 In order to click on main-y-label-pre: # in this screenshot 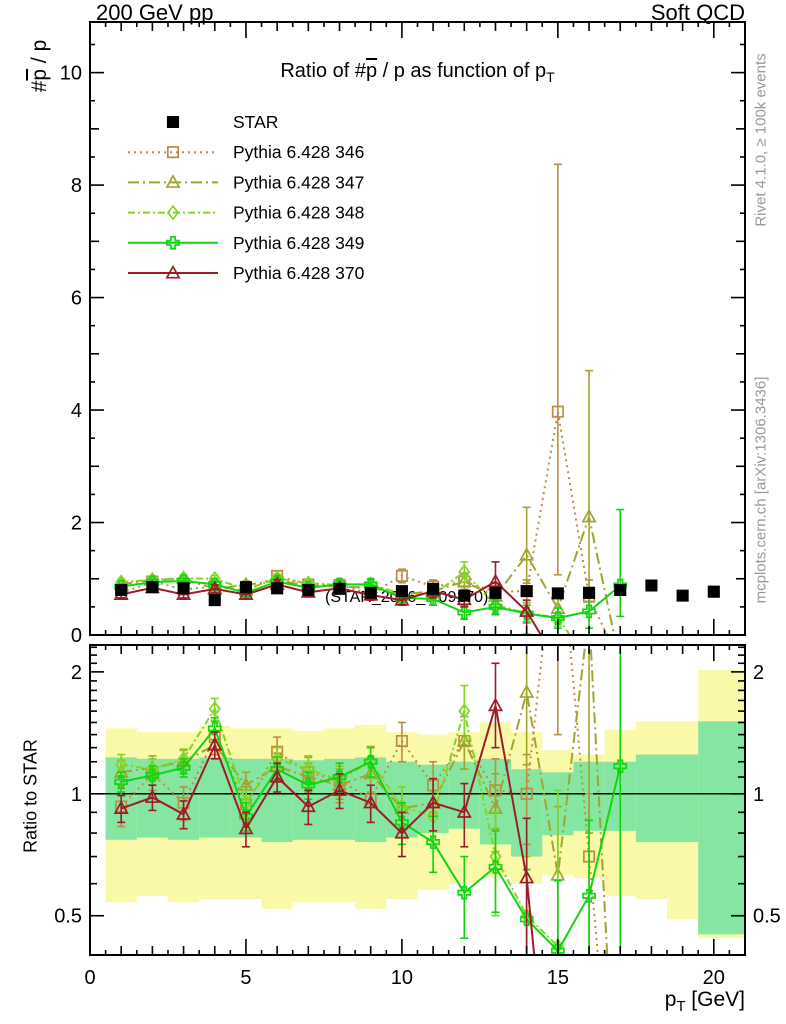, I will do `click(39, 86)`.